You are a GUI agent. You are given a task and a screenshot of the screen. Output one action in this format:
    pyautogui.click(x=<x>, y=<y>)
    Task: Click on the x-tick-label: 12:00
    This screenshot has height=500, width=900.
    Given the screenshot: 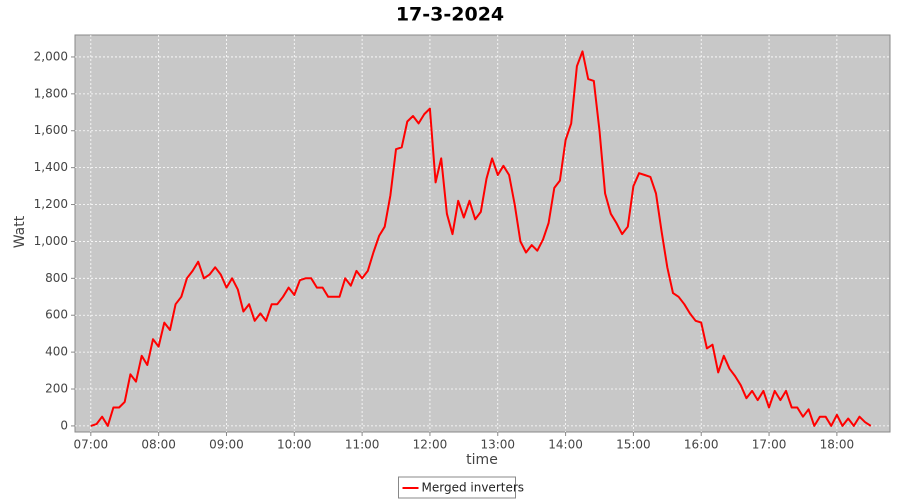 What is the action you would take?
    pyautogui.click(x=430, y=445)
    